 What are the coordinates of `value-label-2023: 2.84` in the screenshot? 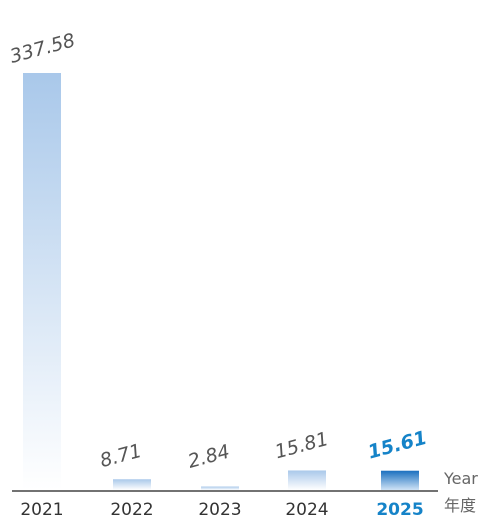 It's located at (209, 457).